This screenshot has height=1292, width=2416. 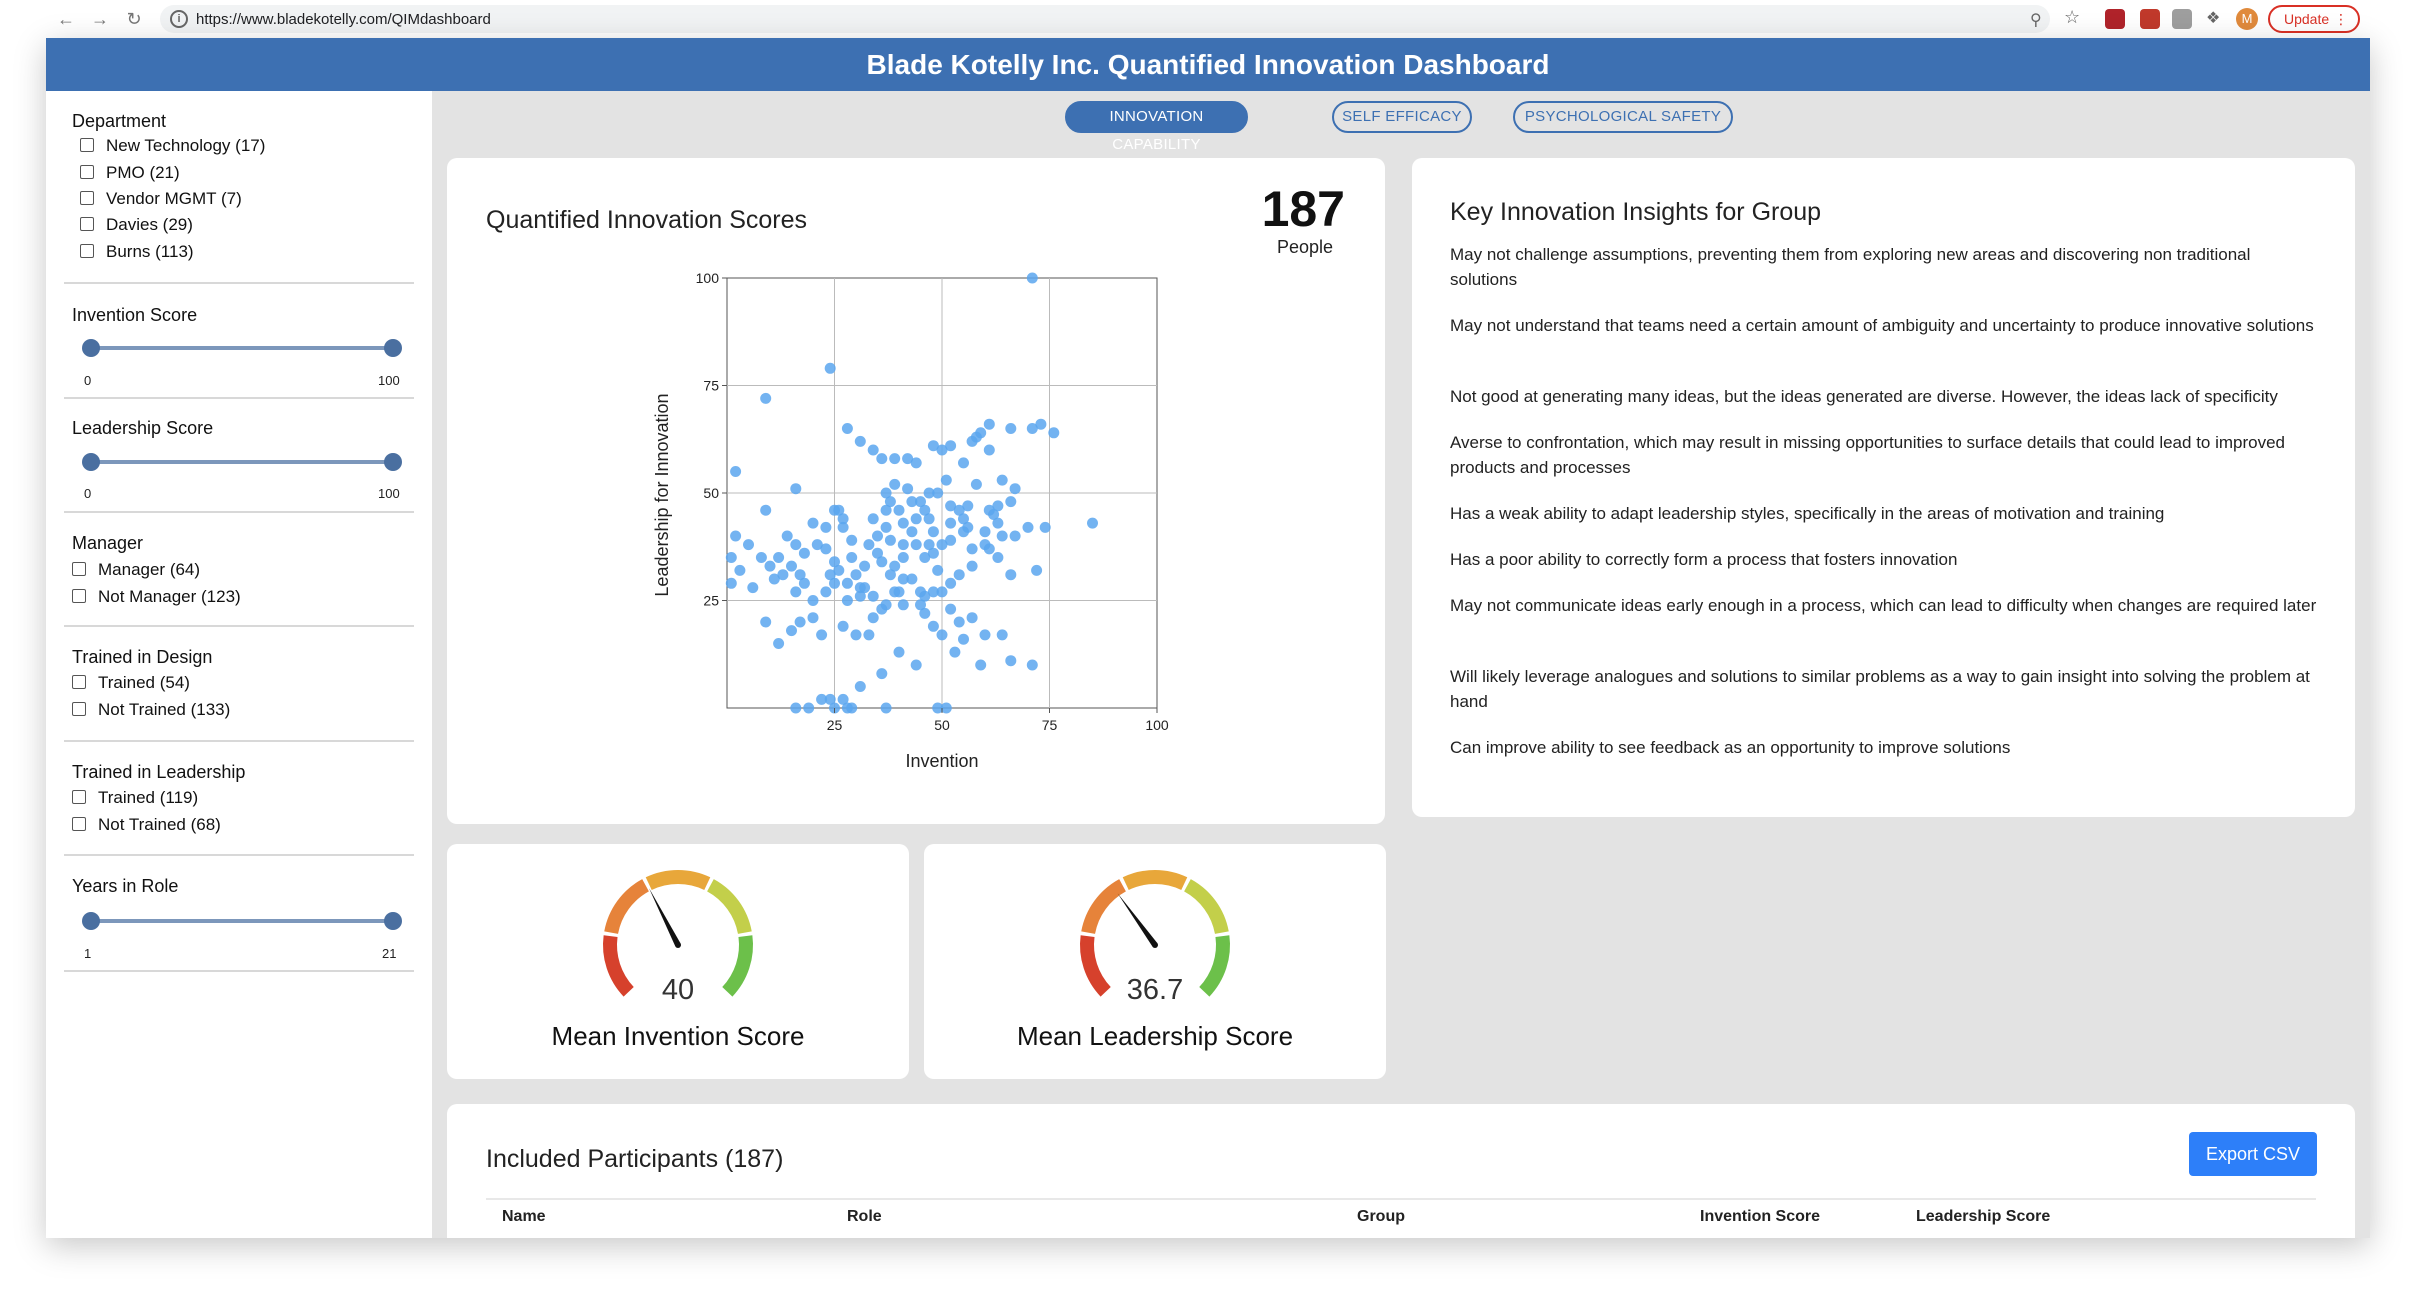 I want to click on department-option: Vendor MGMT (7), so click(x=161, y=199).